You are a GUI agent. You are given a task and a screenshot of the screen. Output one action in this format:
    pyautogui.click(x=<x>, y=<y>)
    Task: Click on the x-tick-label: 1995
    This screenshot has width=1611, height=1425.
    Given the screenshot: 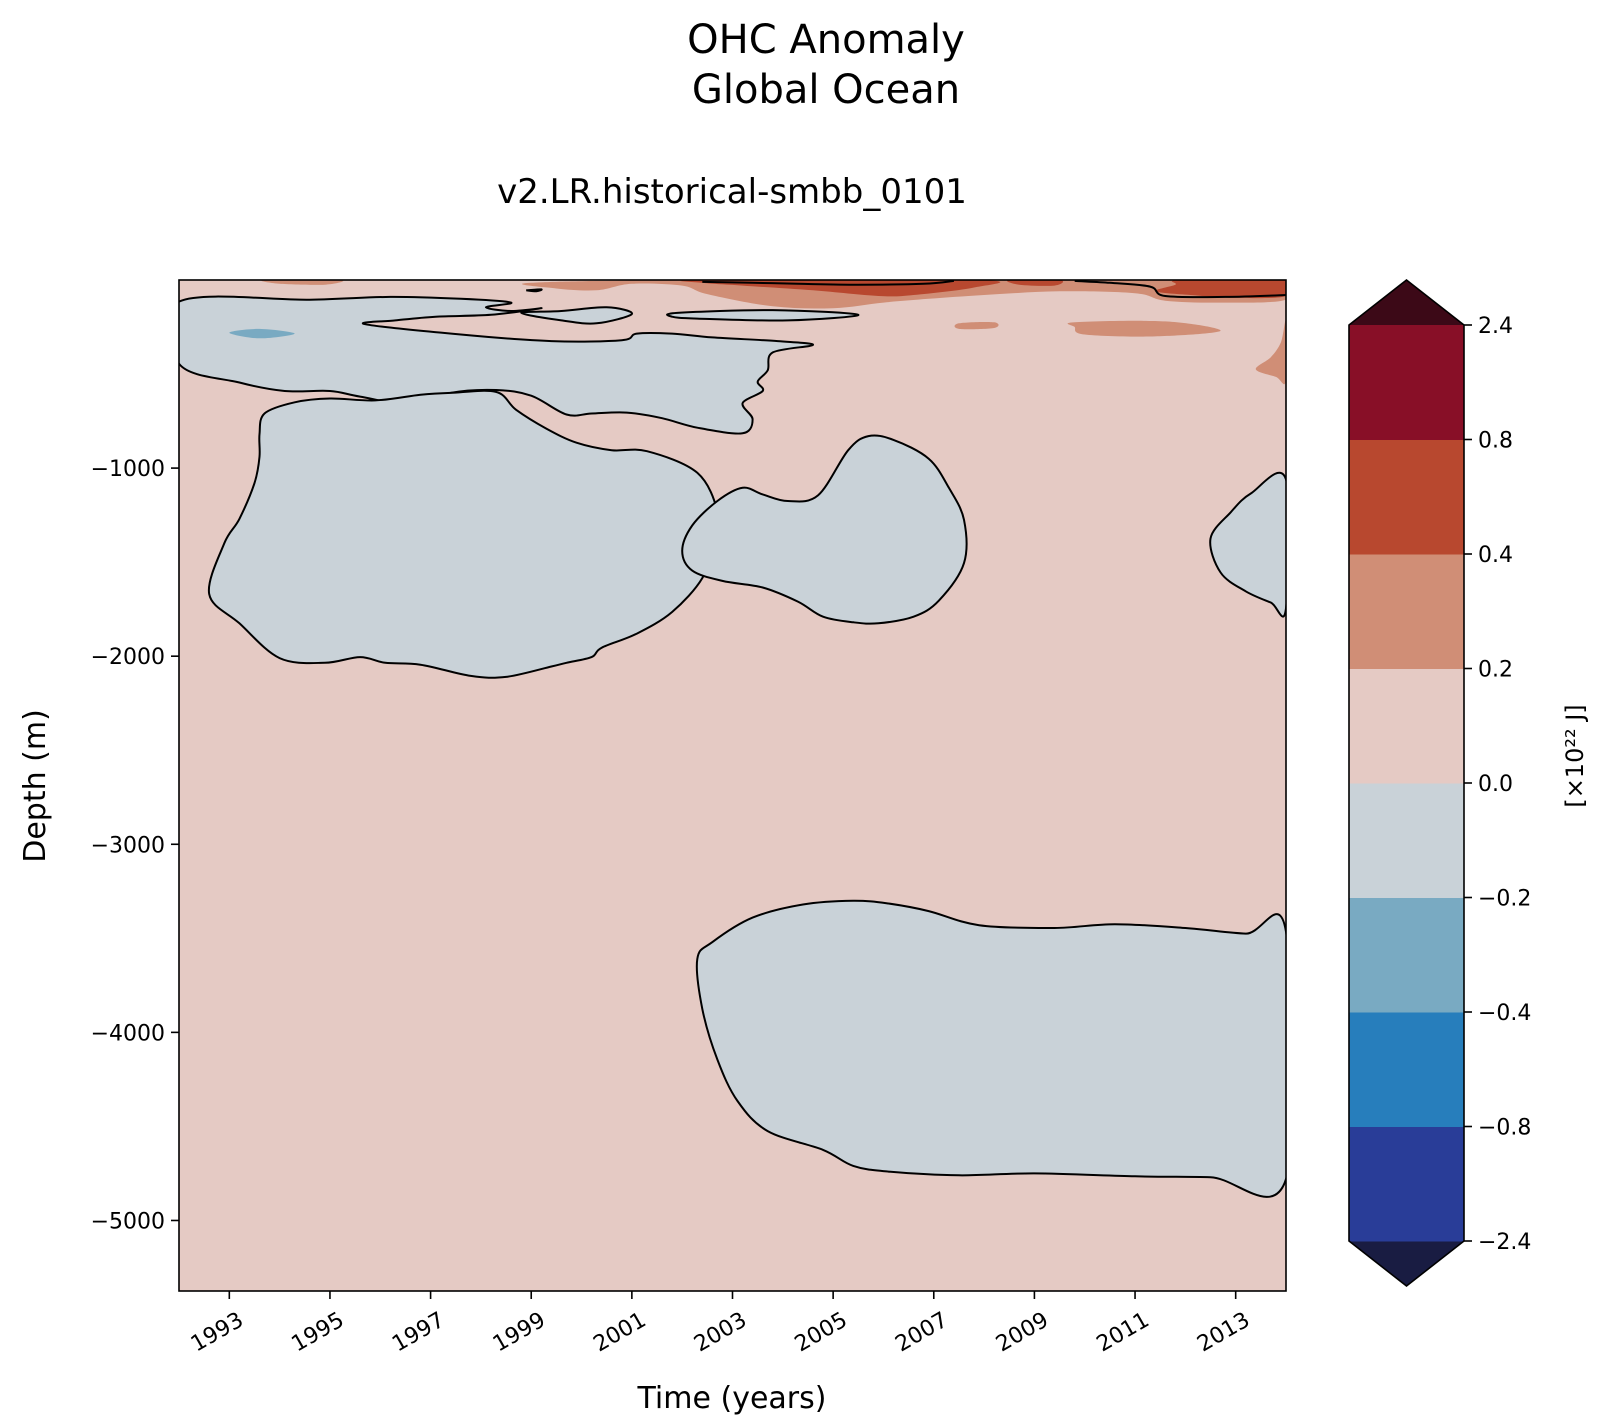 What is the action you would take?
    pyautogui.click(x=318, y=1333)
    